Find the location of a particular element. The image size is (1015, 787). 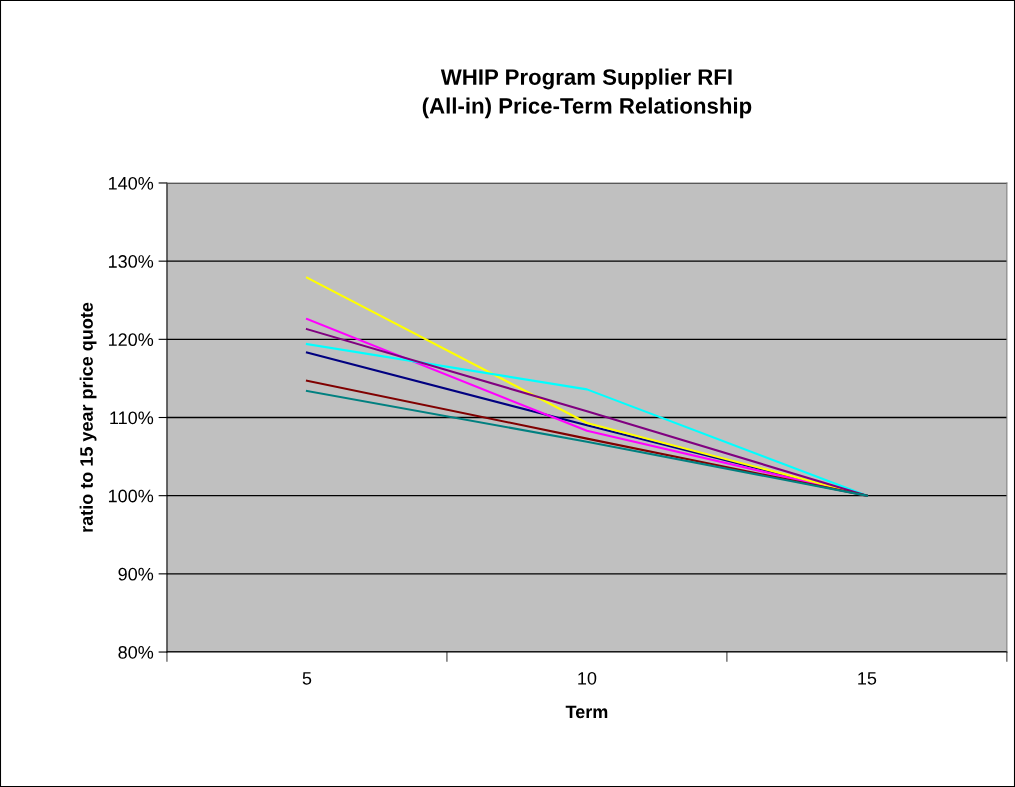

y-tick-label: 90% is located at coordinates (136, 574).